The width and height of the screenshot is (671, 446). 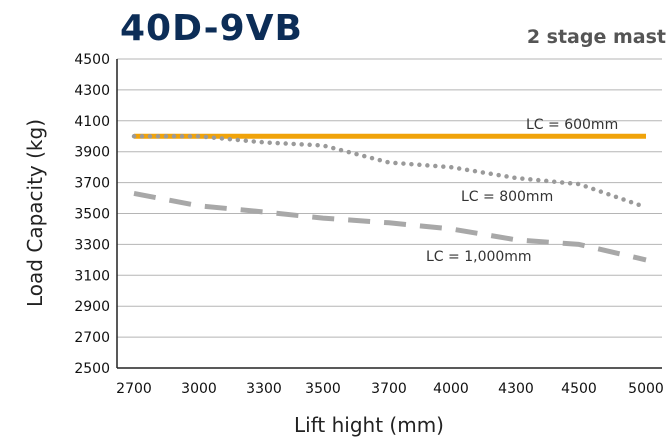 What do you see at coordinates (516, 389) in the screenshot?
I see `x-tick-label: 4300` at bounding box center [516, 389].